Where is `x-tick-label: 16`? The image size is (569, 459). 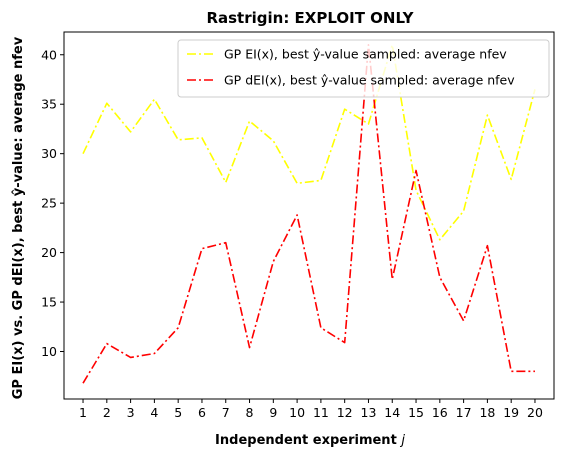
x-tick-label: 16 is located at coordinates (440, 412).